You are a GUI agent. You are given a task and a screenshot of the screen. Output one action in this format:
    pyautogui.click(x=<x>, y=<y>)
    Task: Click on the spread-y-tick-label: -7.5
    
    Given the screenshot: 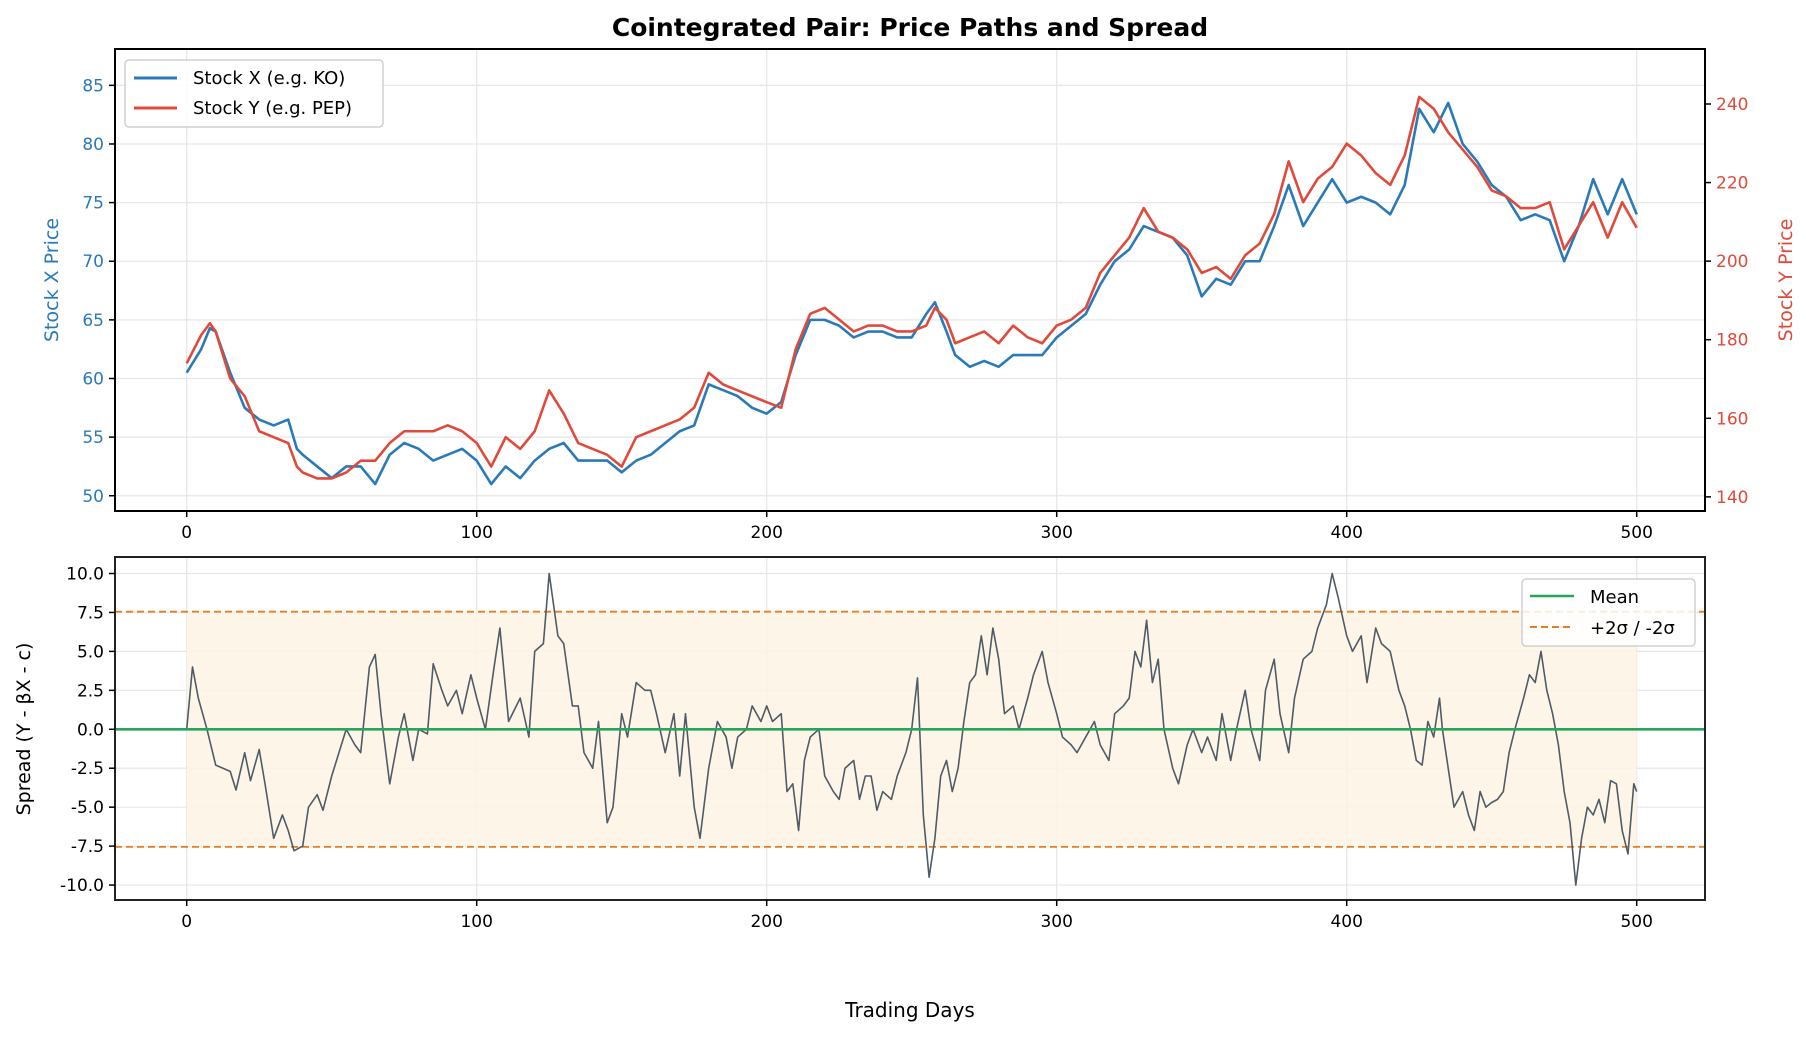 What is the action you would take?
    pyautogui.click(x=87, y=847)
    